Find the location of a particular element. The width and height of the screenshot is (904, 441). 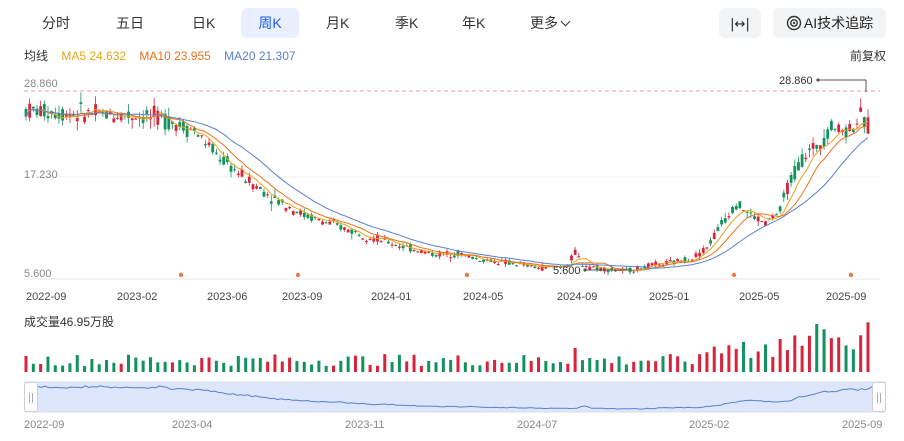

tab-more: 更多 is located at coordinates (549, 23).